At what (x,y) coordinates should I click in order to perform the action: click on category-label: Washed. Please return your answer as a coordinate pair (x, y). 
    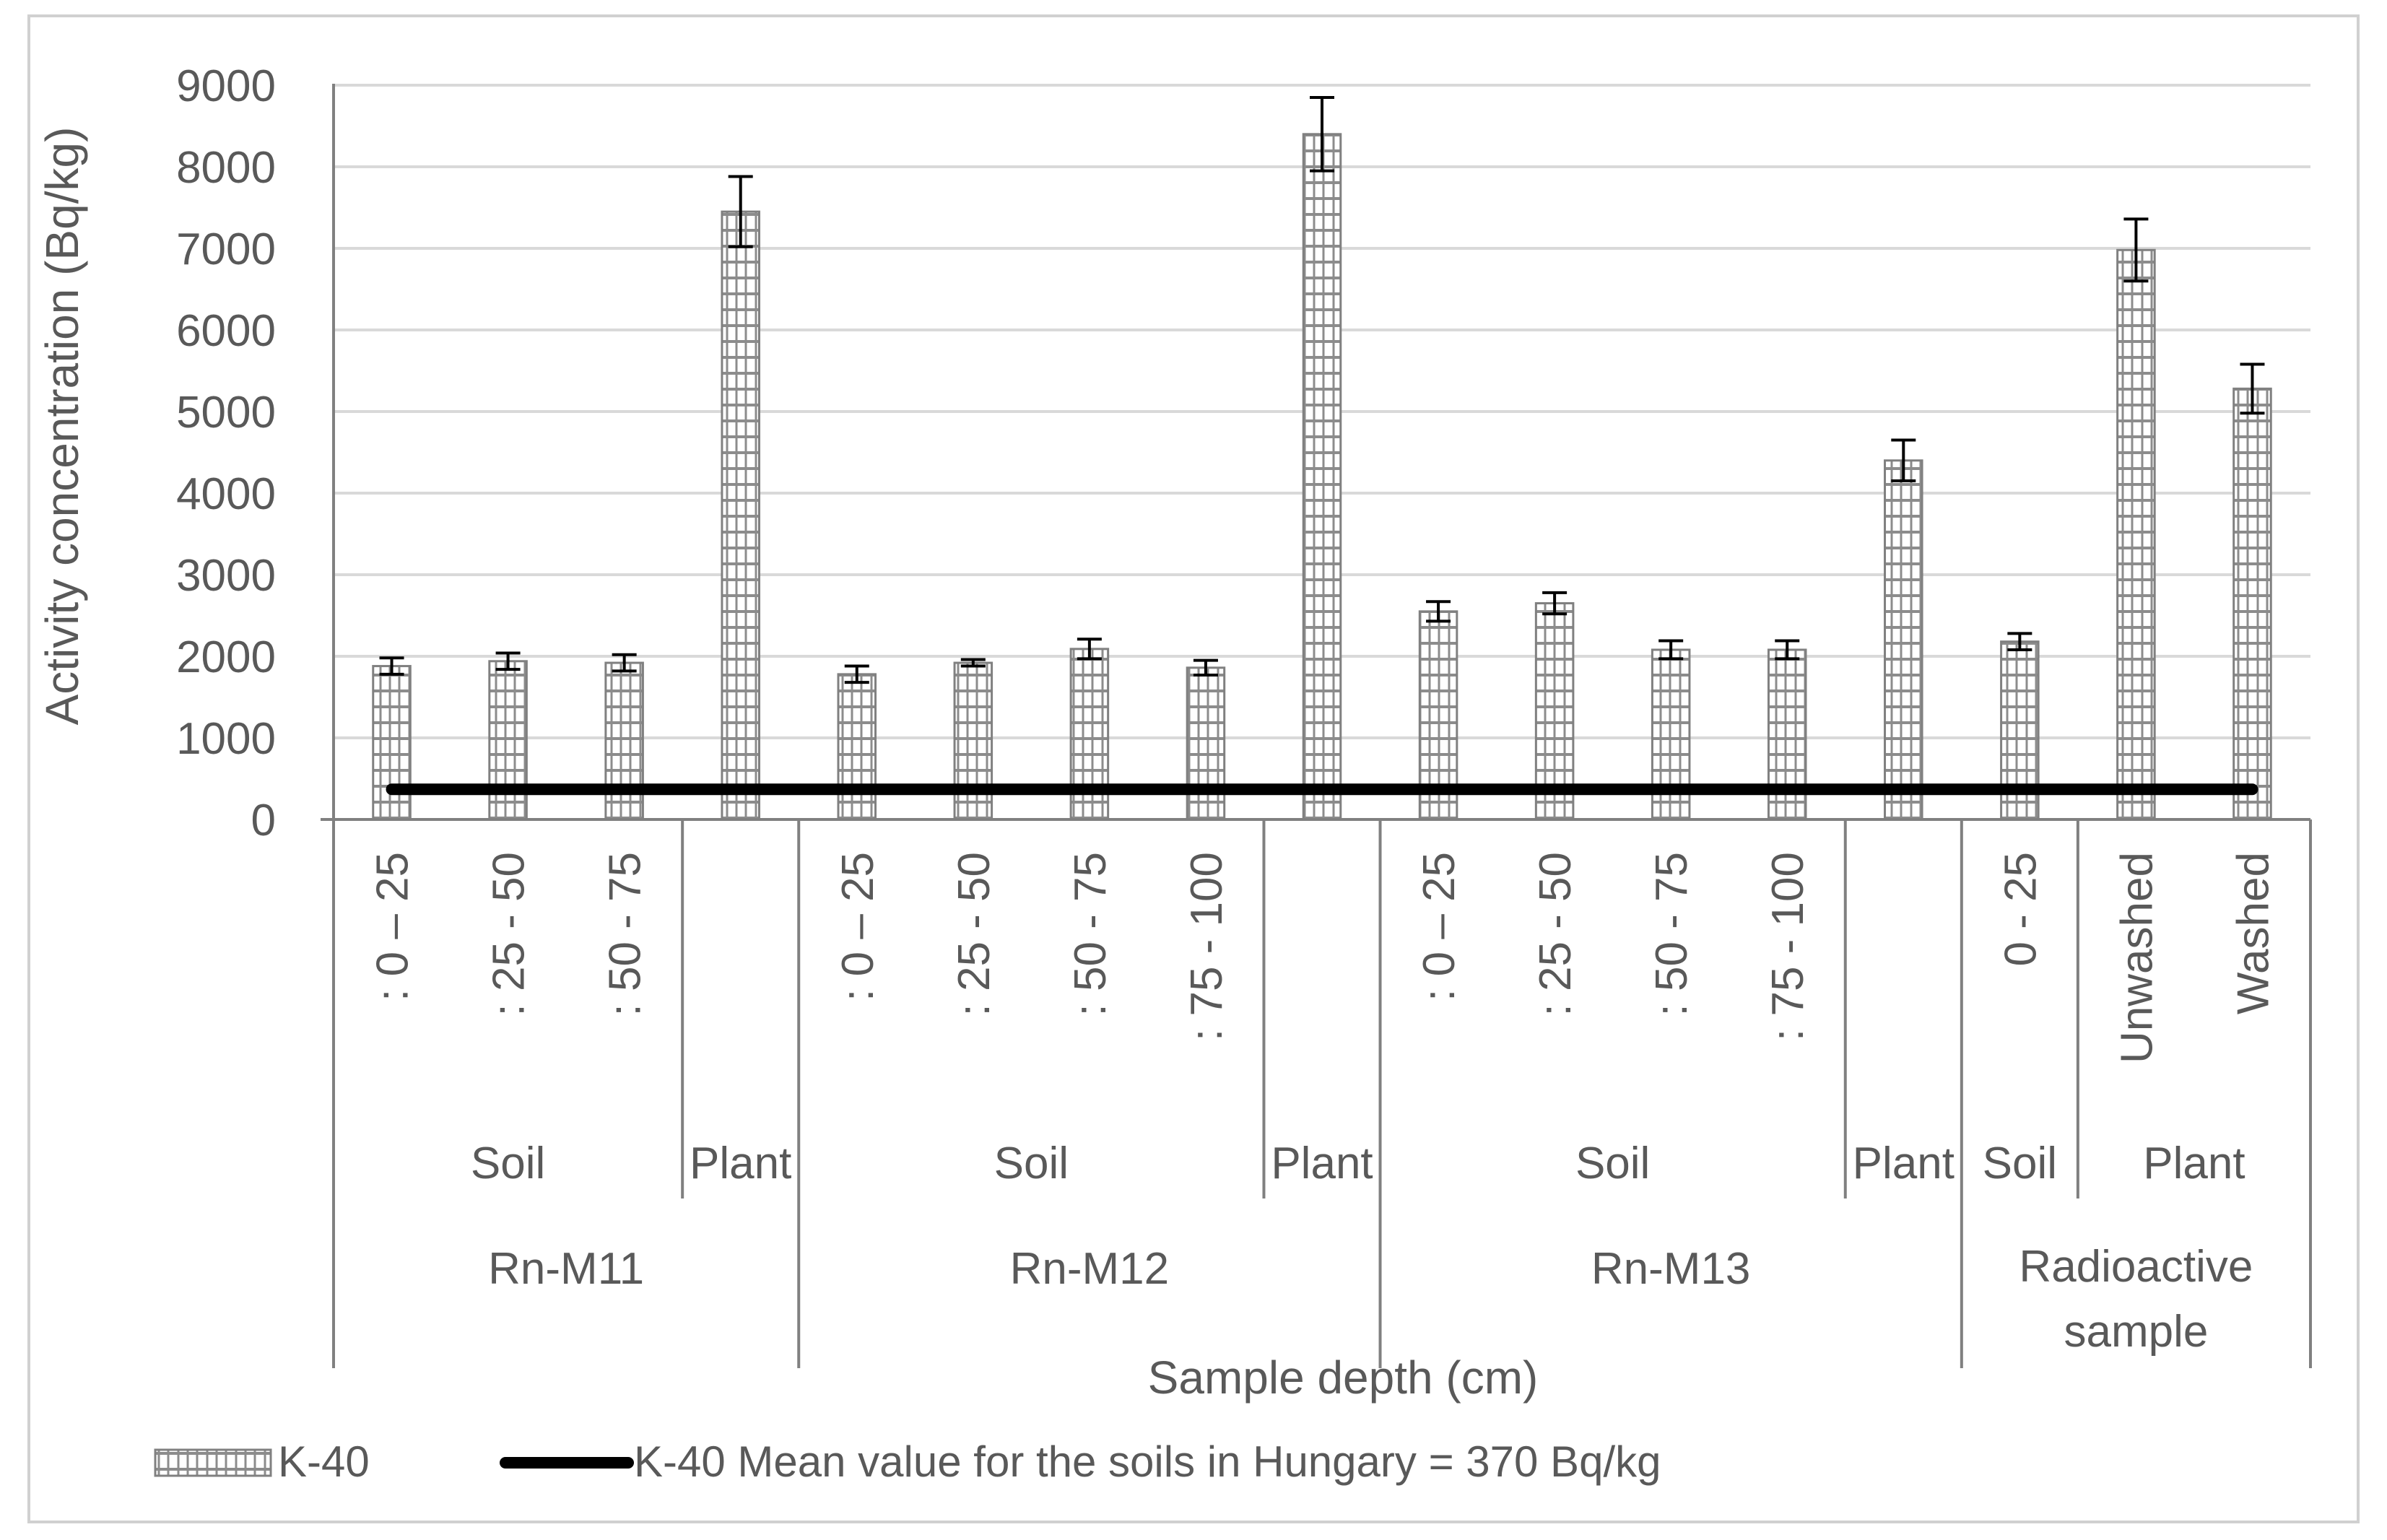
    Looking at the image, I should click on (2253, 933).